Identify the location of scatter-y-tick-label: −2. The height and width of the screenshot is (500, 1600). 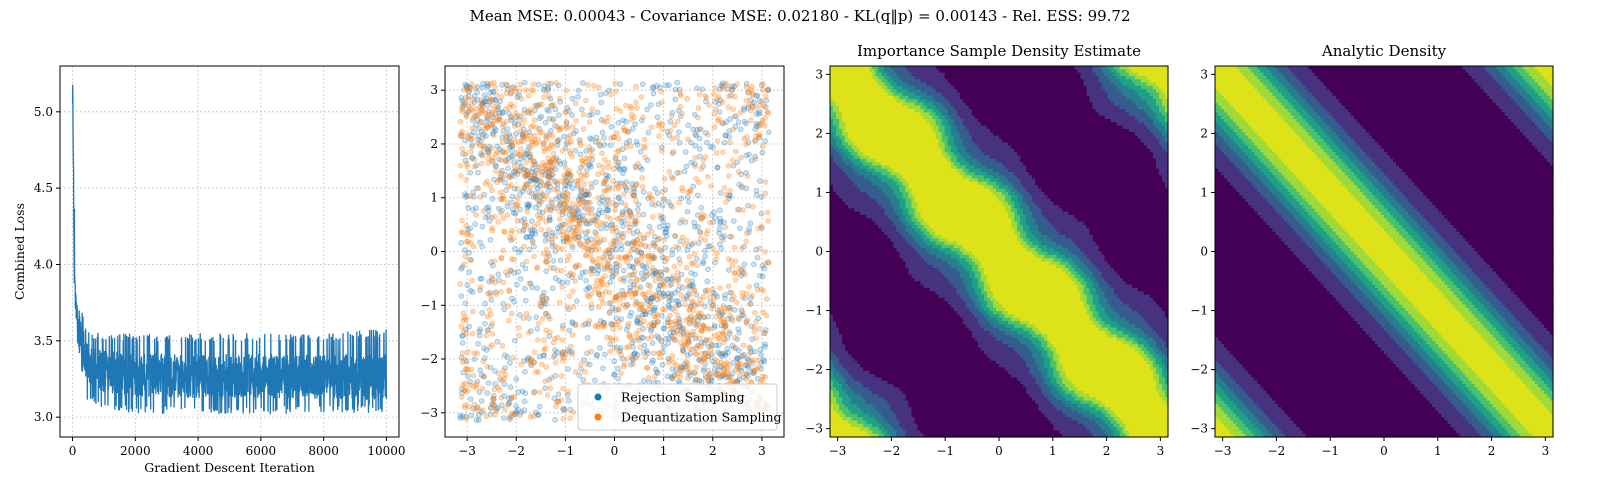
(429, 359).